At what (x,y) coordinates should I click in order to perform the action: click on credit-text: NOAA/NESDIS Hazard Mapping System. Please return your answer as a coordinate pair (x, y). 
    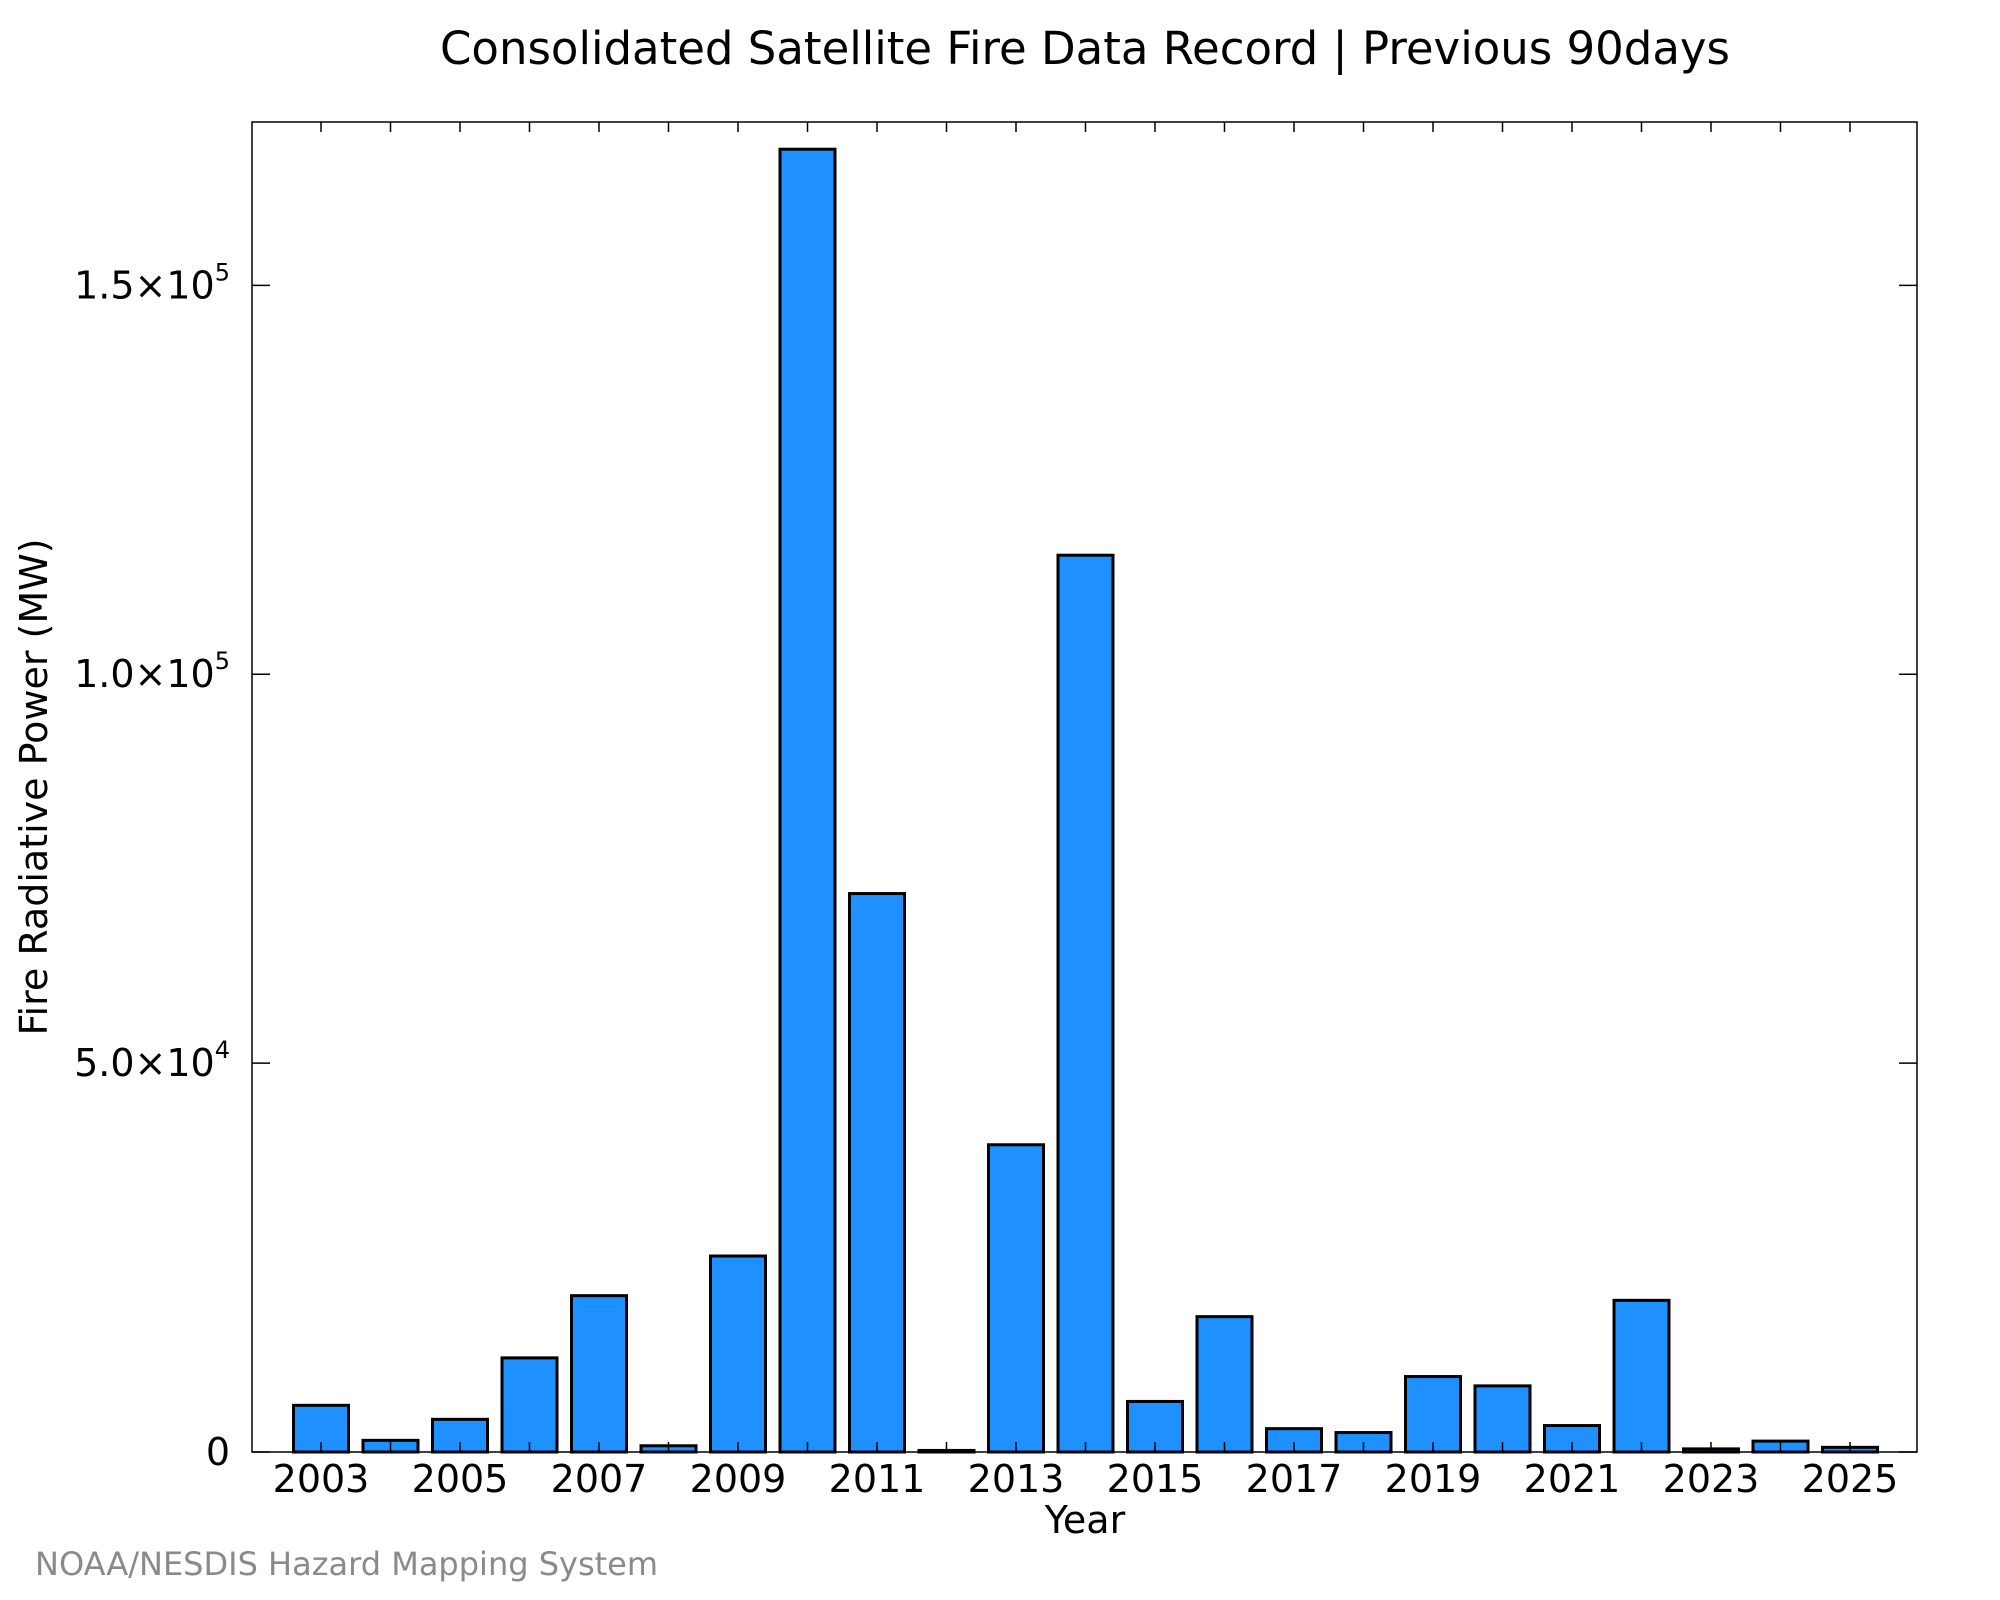
    Looking at the image, I should click on (346, 1564).